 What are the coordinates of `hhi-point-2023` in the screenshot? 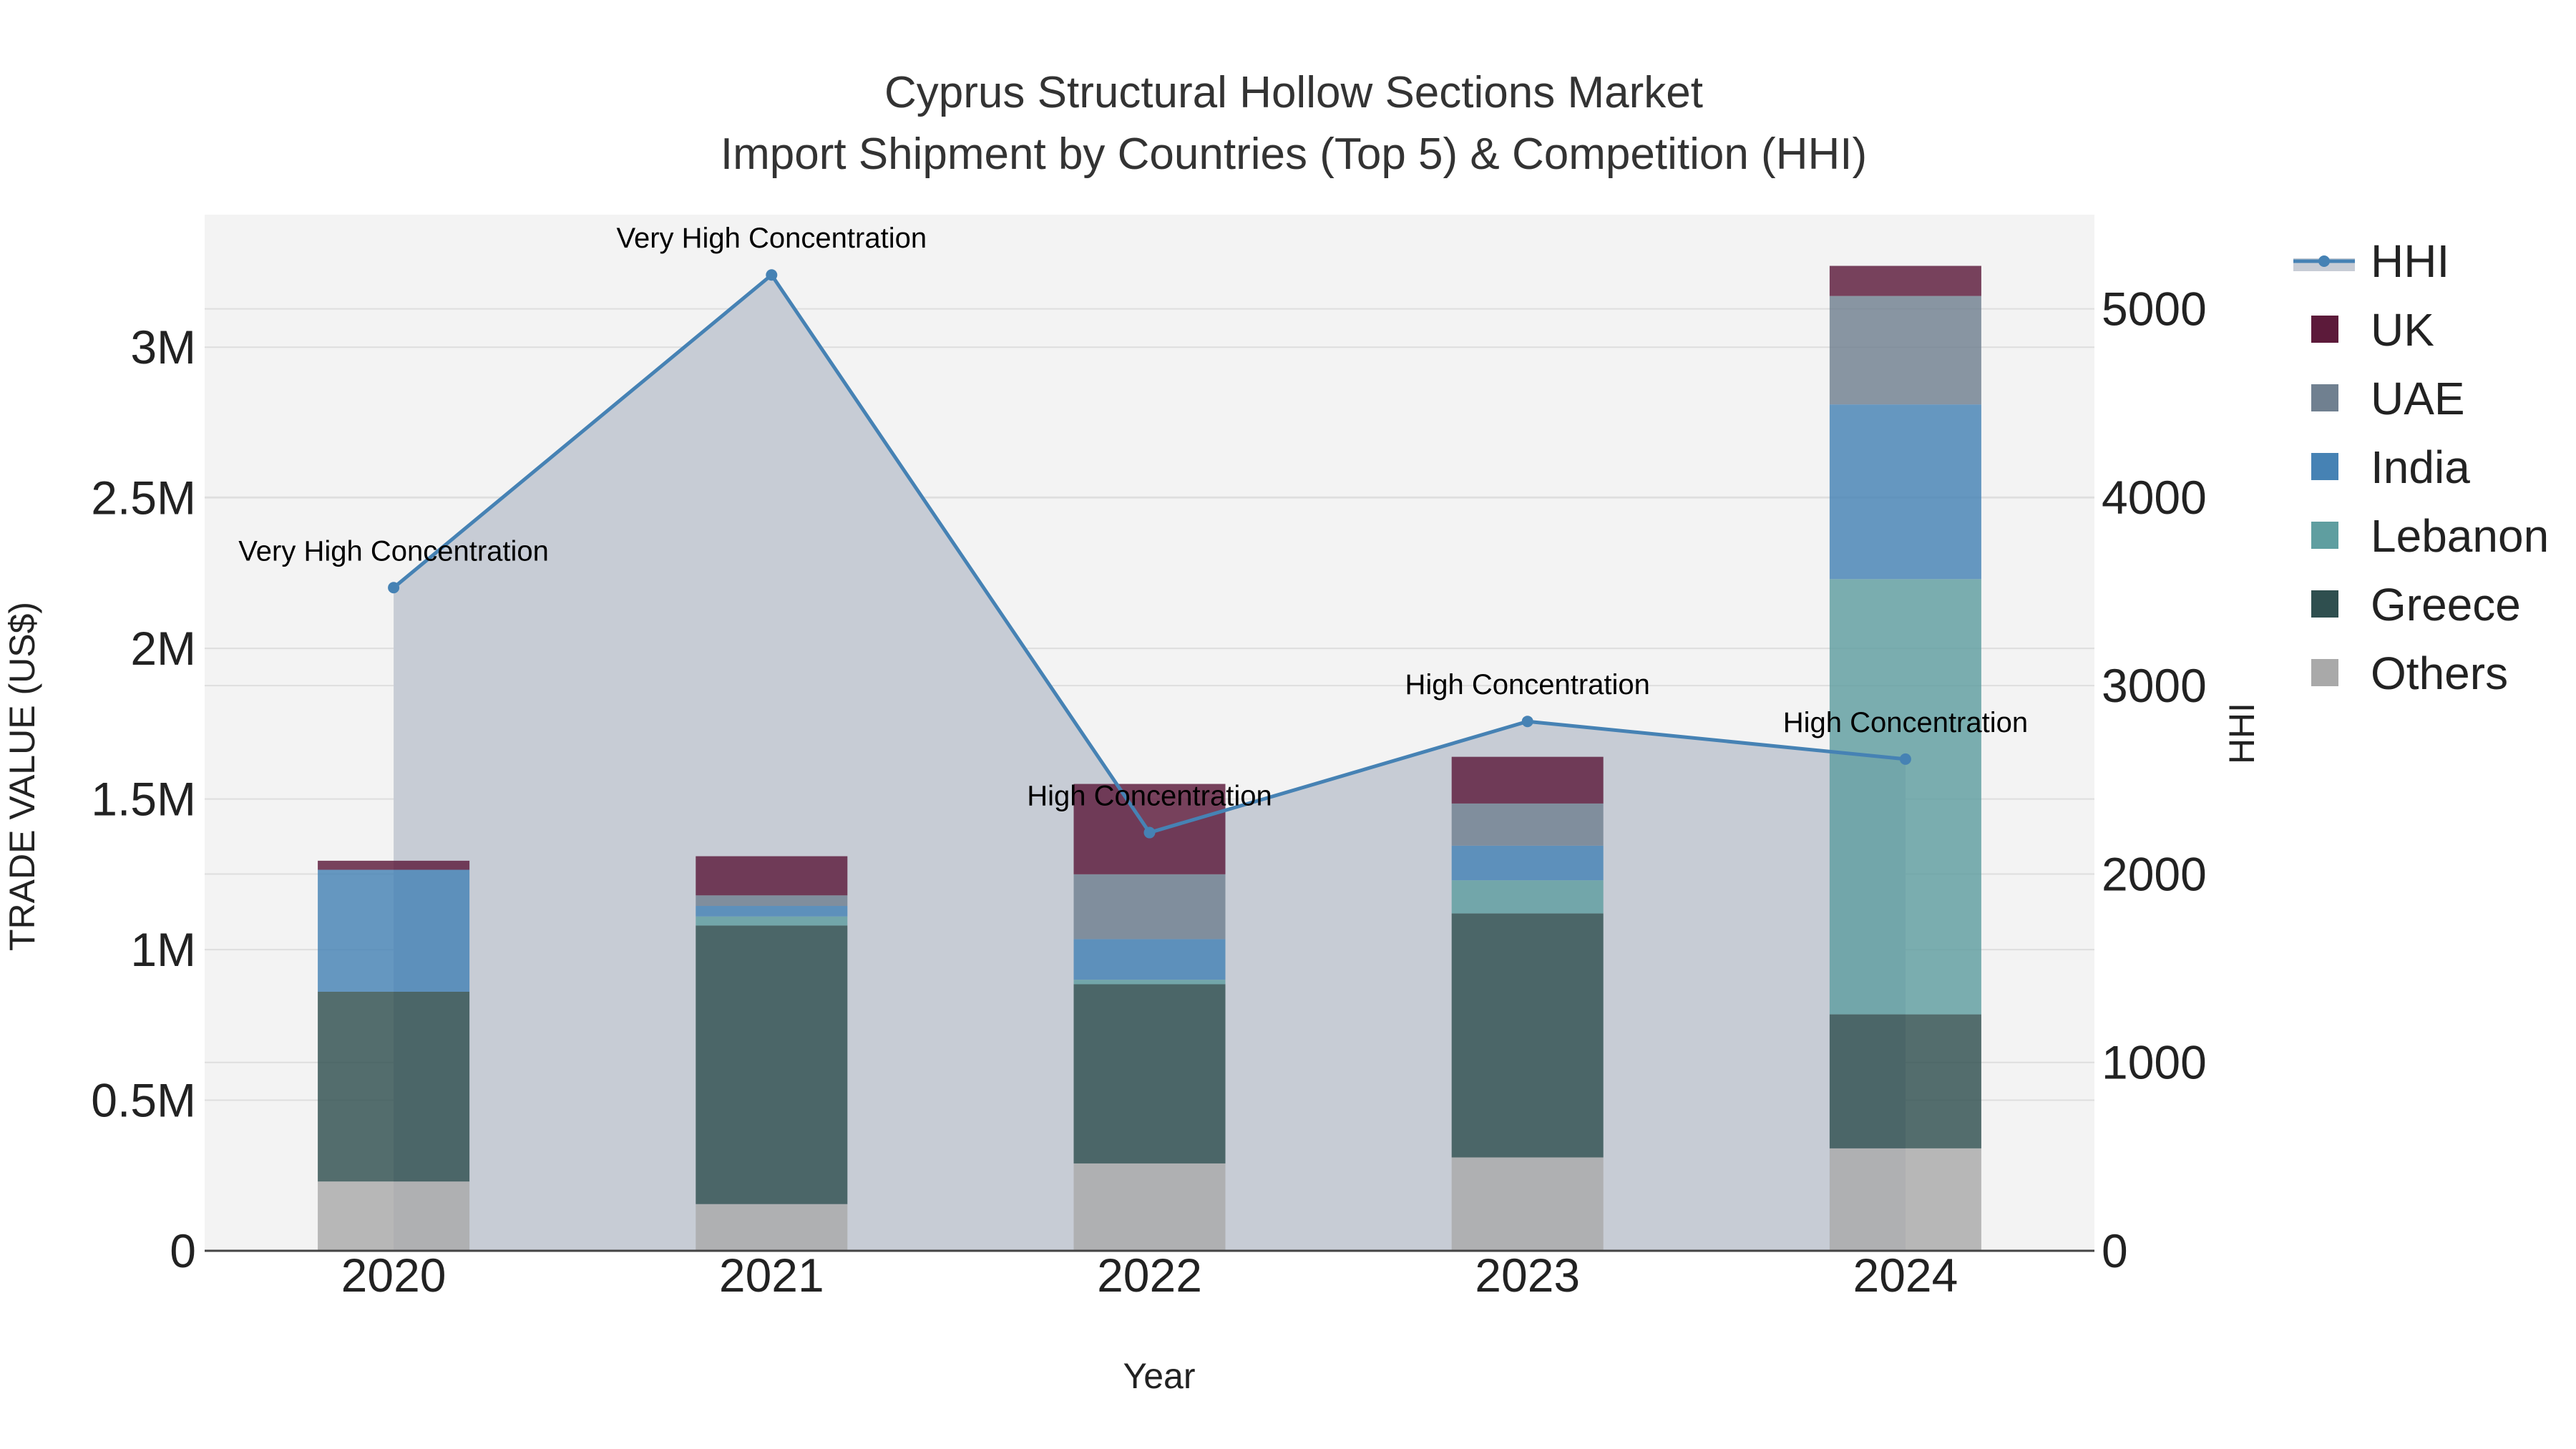 It's located at (1527, 722).